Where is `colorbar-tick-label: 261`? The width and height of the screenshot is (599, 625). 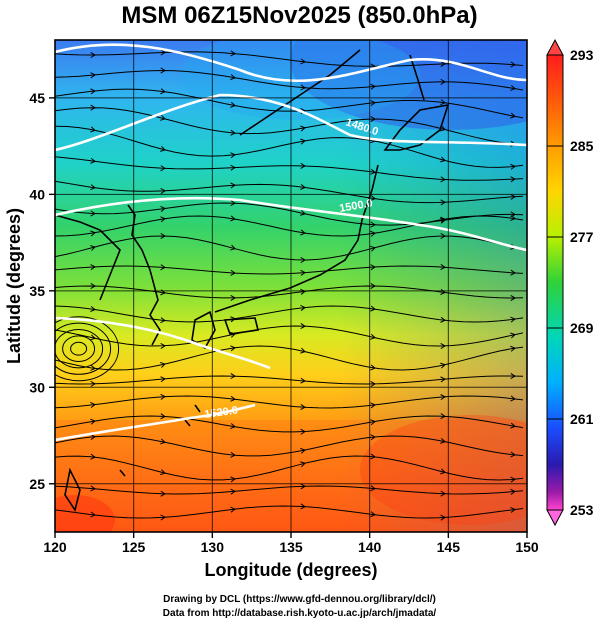 colorbar-tick-label: 261 is located at coordinates (582, 419).